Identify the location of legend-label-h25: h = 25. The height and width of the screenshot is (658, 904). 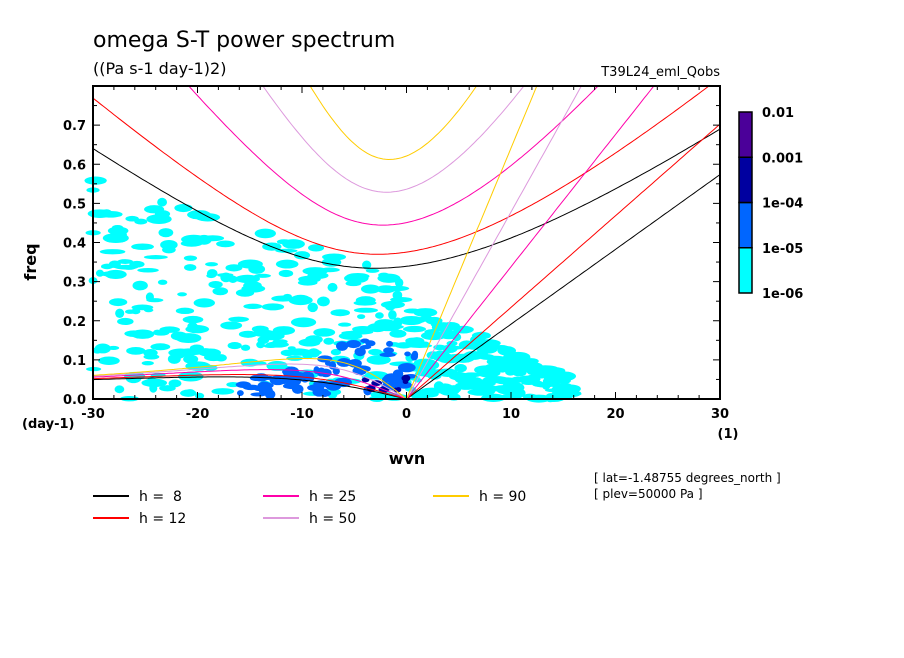
(332, 497).